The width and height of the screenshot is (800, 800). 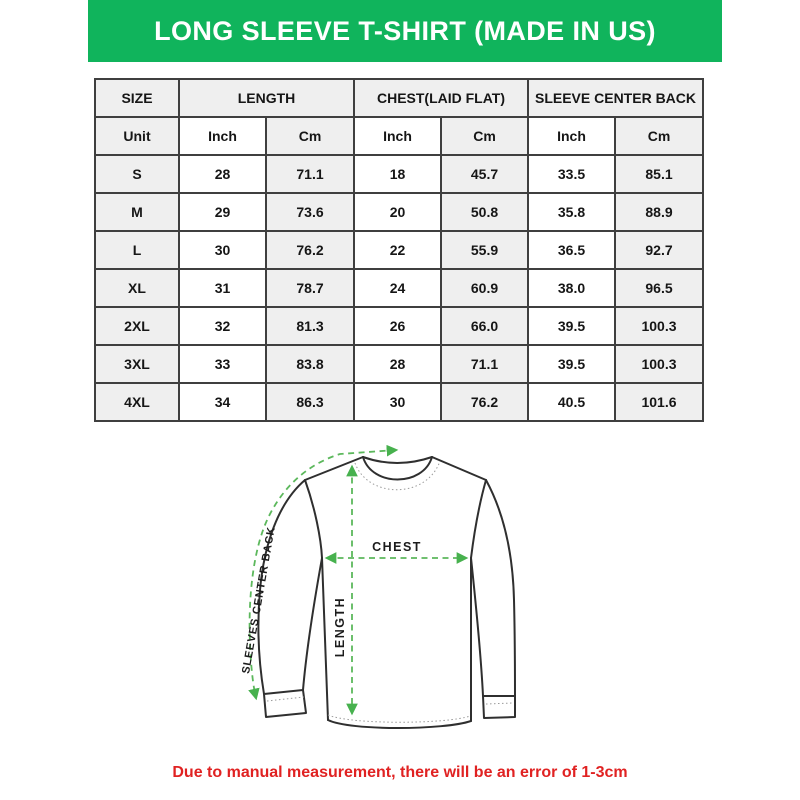 I want to click on cell-length-cm: 78.7, so click(x=310, y=288).